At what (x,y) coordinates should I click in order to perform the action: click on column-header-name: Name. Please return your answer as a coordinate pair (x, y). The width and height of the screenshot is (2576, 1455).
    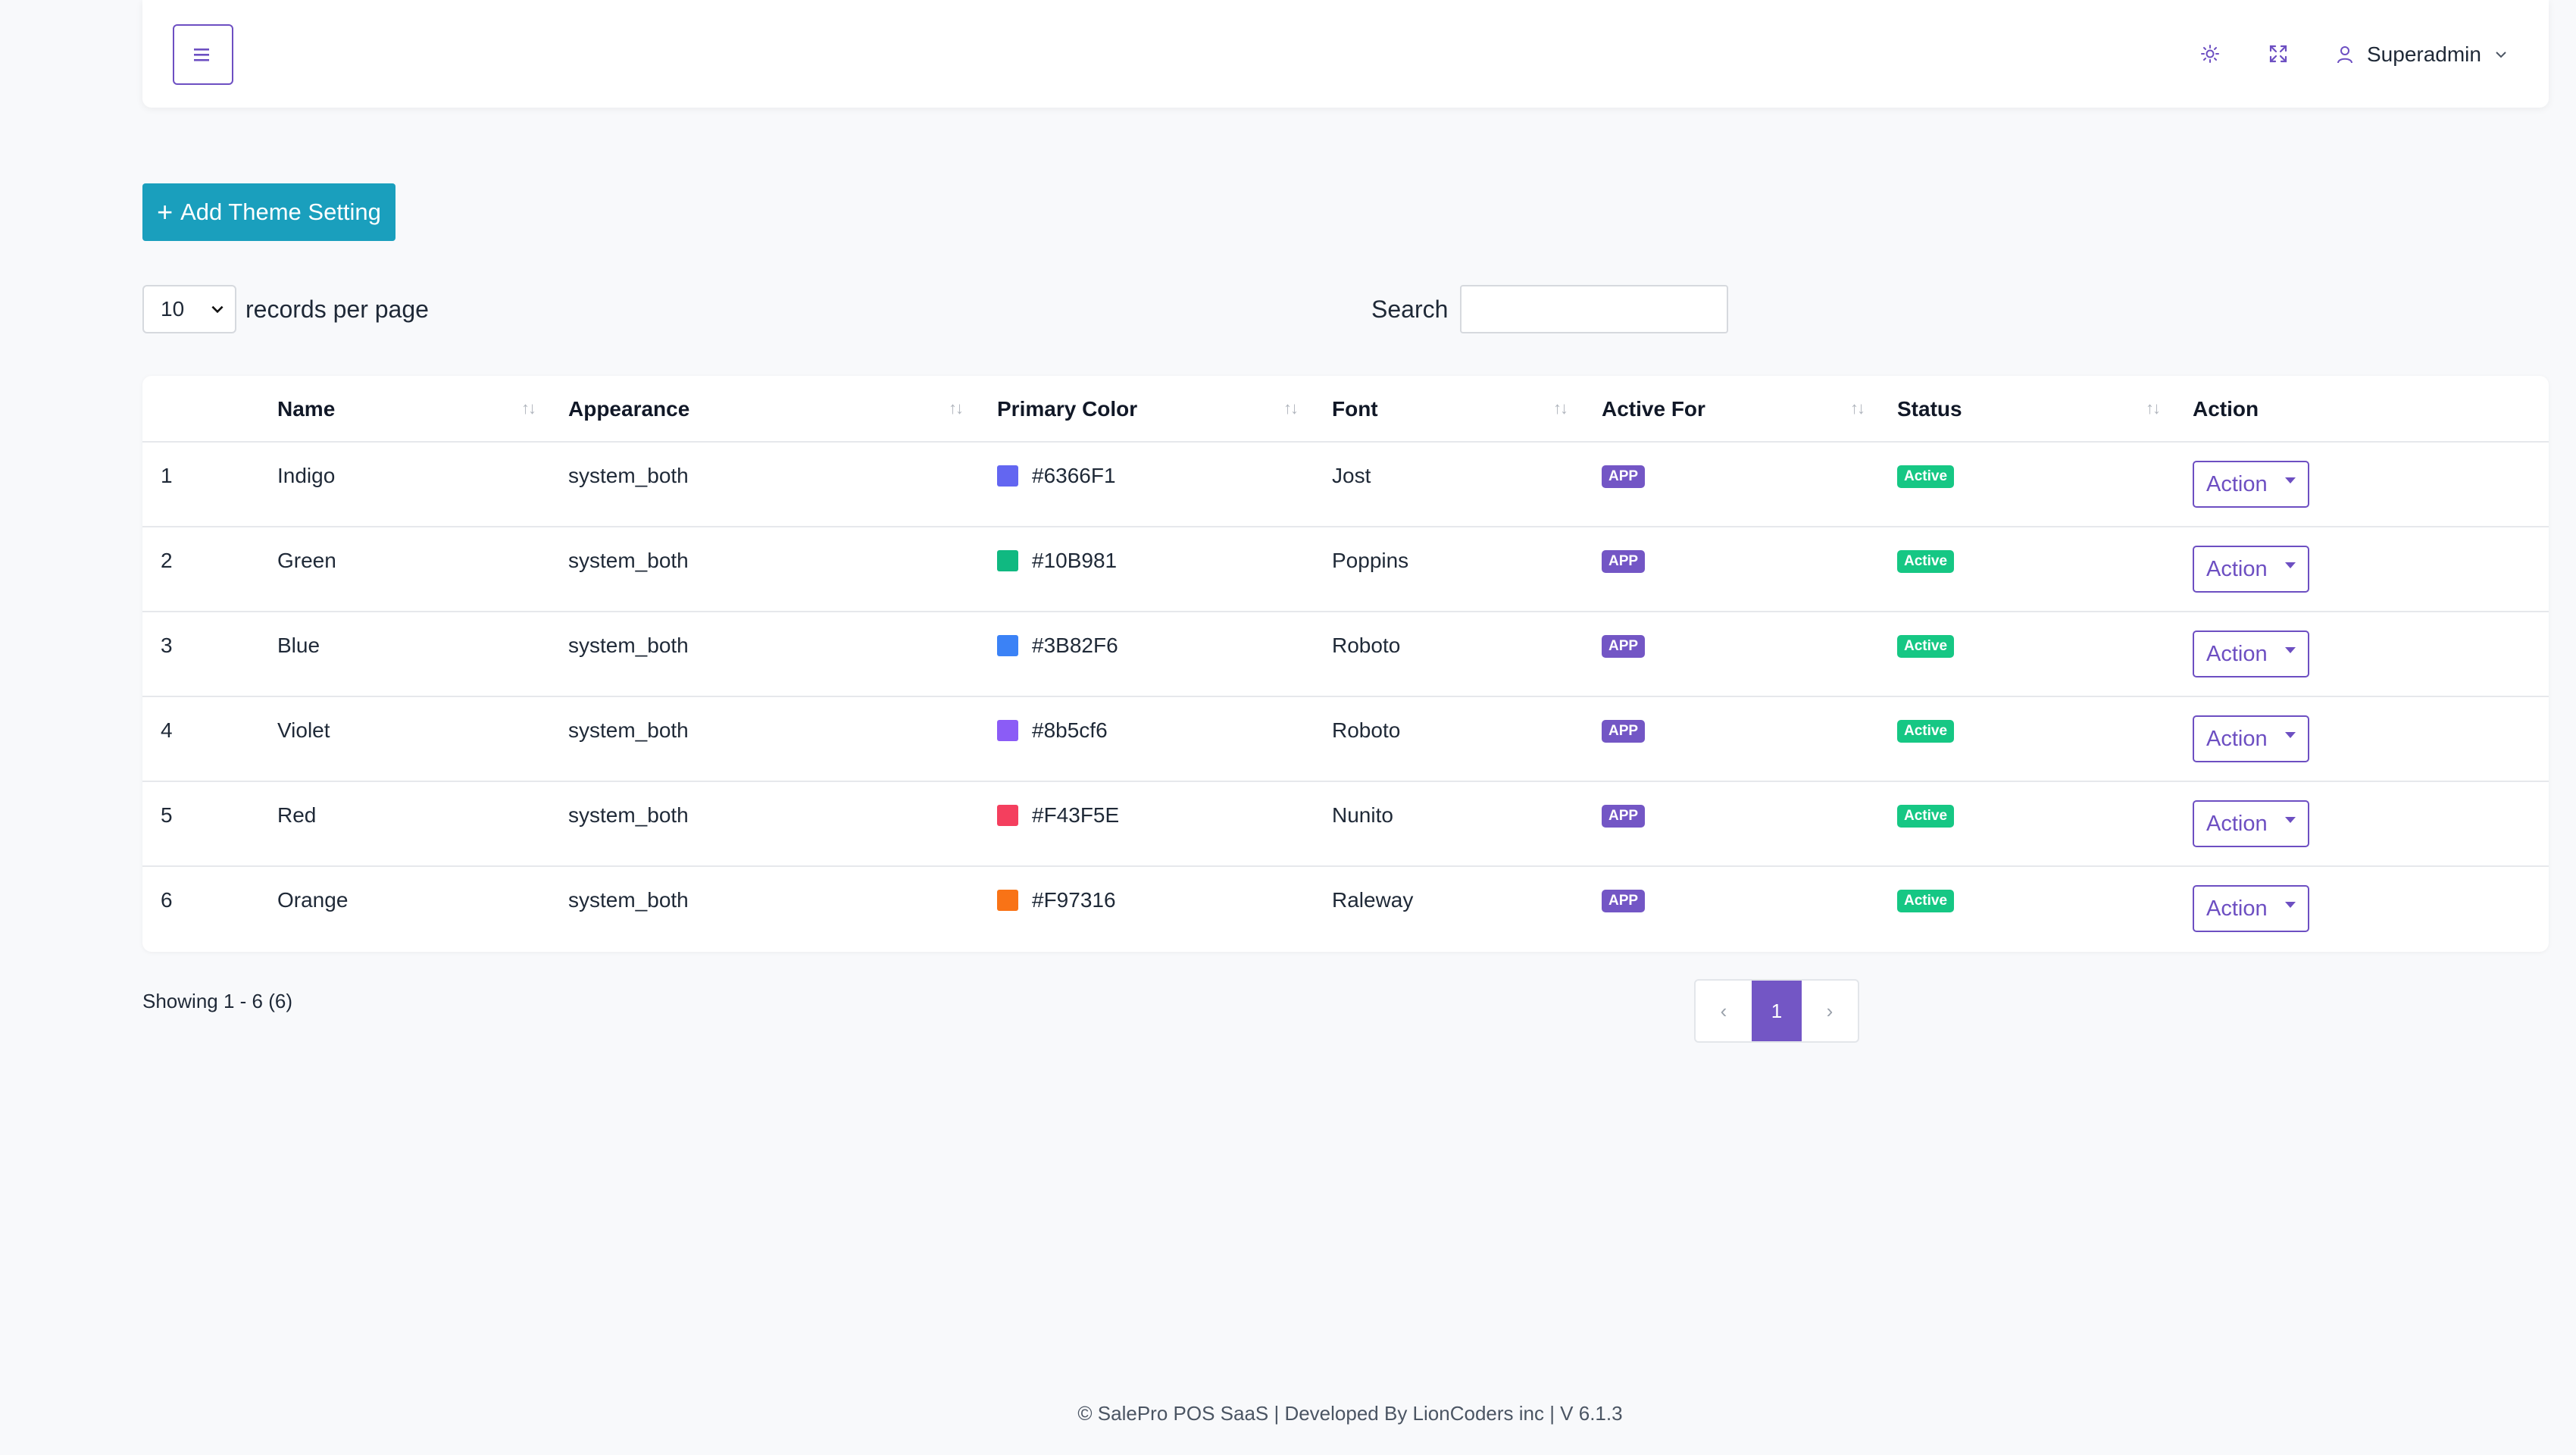
    Looking at the image, I should click on (306, 409).